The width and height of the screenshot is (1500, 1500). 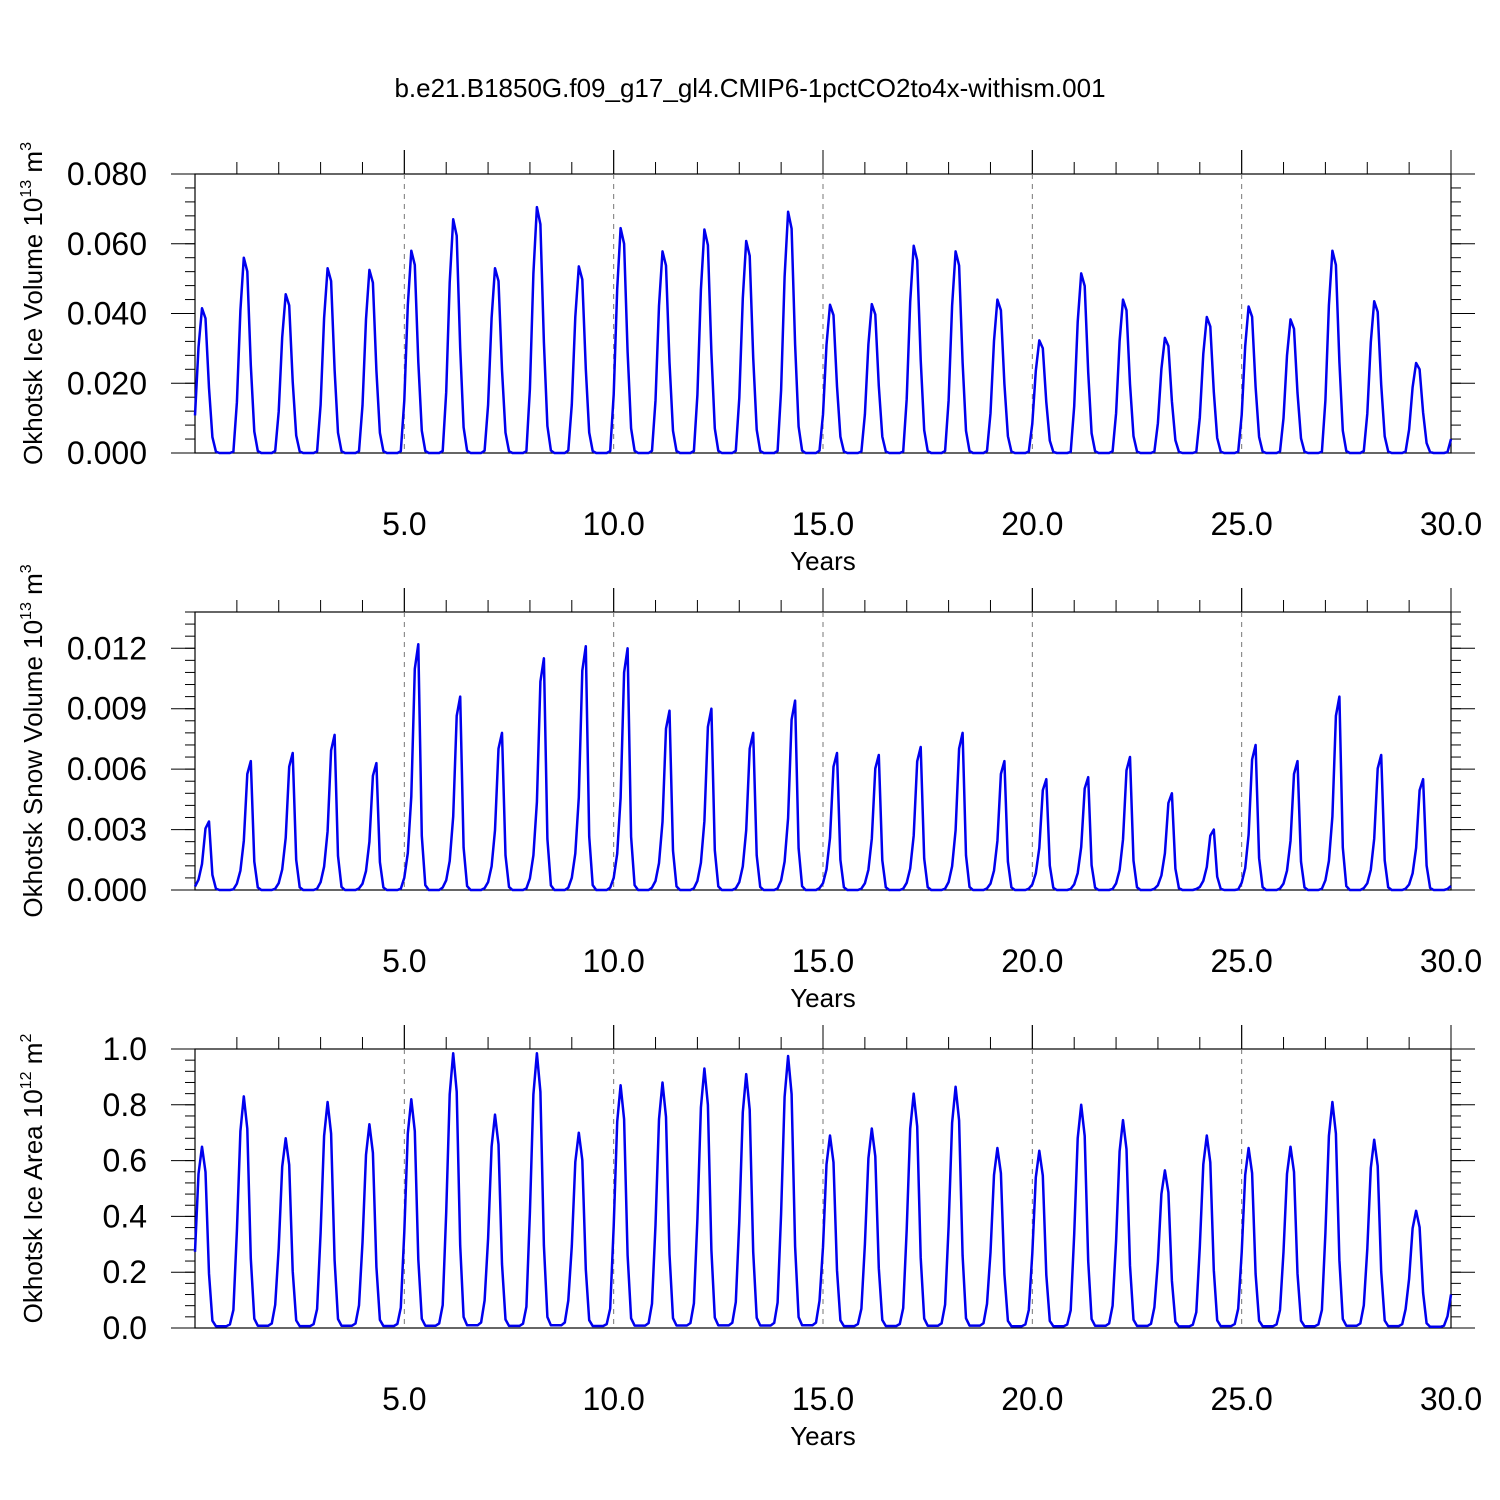 I want to click on y-tick-label: 0.060, so click(x=107, y=244).